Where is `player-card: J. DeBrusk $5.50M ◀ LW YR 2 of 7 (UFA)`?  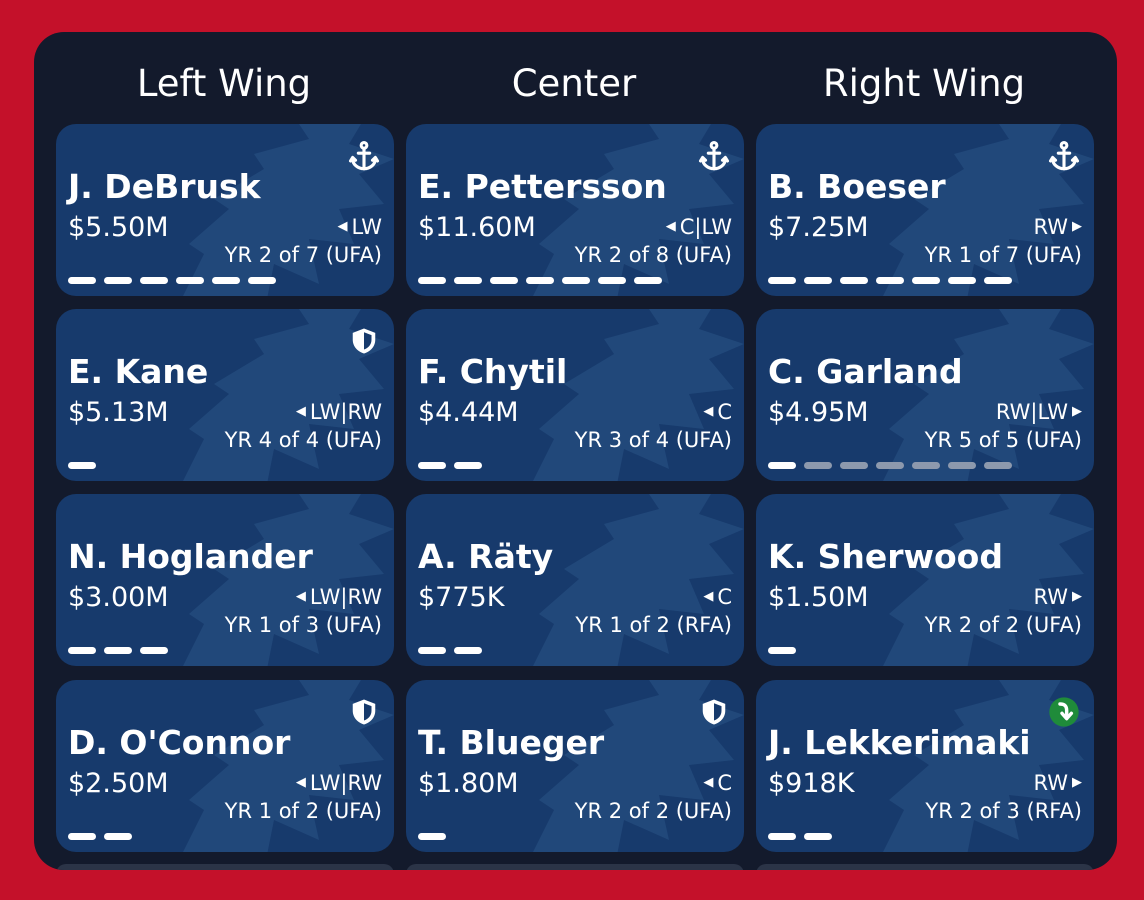
player-card: J. DeBrusk $5.50M ◀ LW YR 2 of 7 (UFA) is located at coordinates (225, 210).